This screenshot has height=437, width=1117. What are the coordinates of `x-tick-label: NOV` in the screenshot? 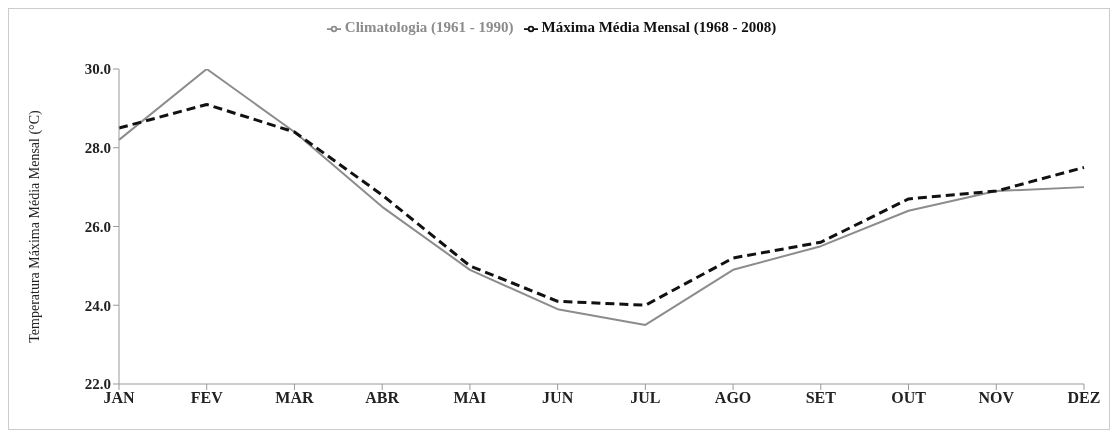 It's located at (996, 398).